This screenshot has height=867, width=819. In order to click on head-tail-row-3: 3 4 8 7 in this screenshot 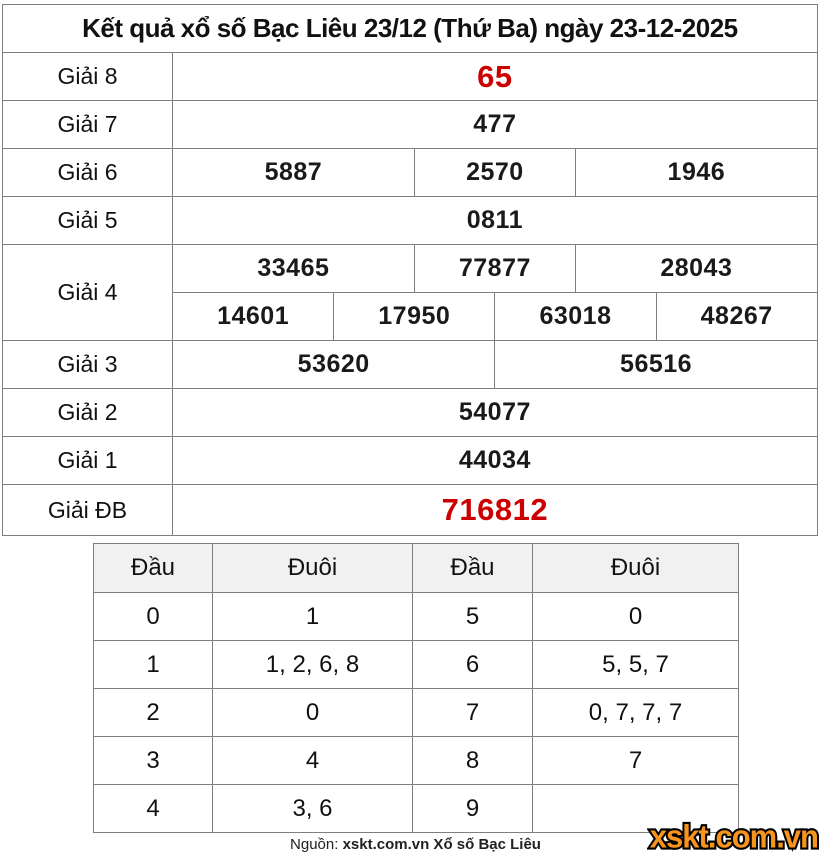, I will do `click(416, 760)`.